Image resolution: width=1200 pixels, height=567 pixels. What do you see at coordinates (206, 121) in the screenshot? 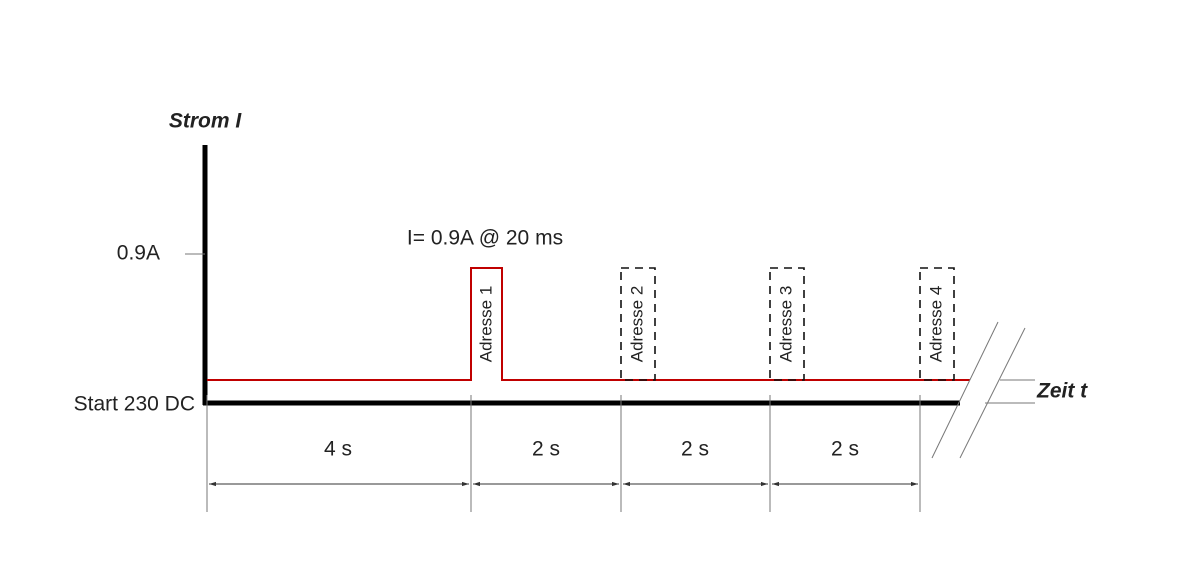
I see `y-axis-label: Strom I` at bounding box center [206, 121].